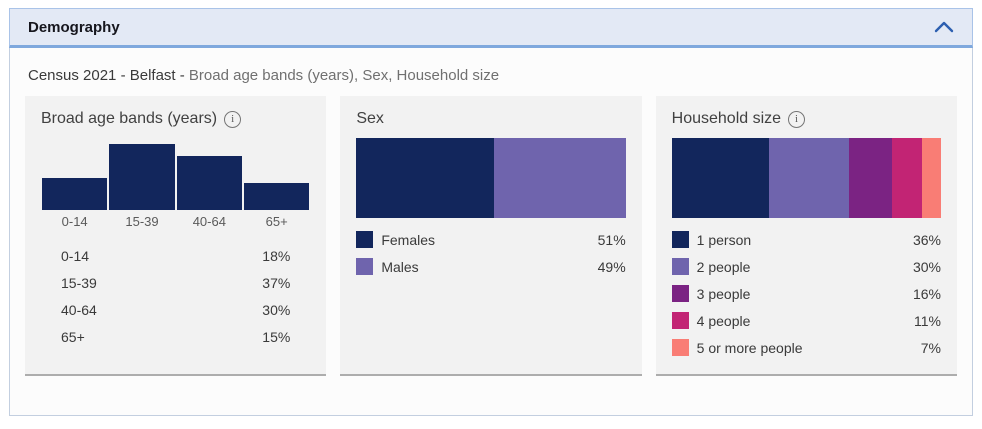 The height and width of the screenshot is (429, 982). Describe the element at coordinates (749, 347) in the screenshot. I see `legend-label: 5 or more people` at that location.